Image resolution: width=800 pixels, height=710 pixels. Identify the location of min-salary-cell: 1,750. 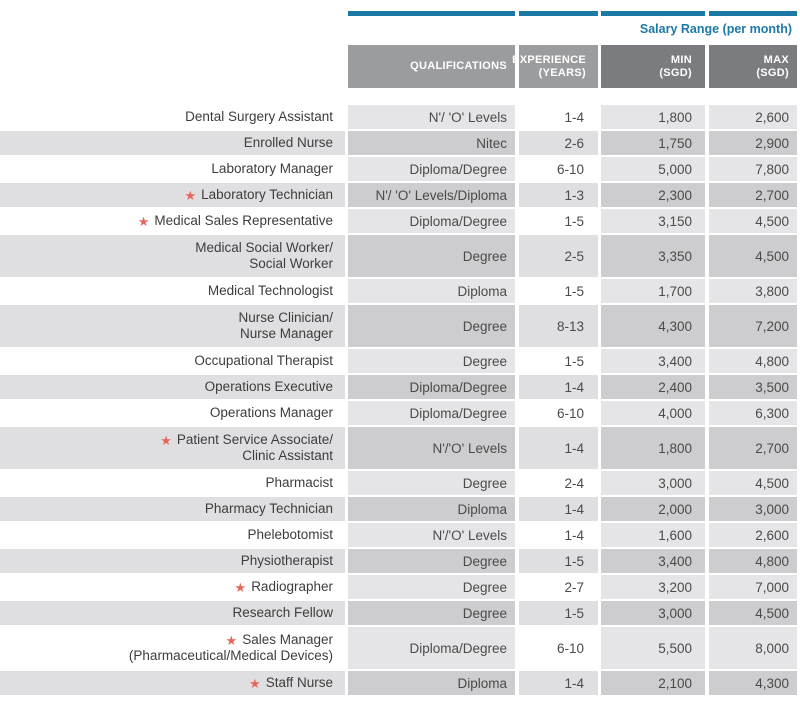
(653, 143).